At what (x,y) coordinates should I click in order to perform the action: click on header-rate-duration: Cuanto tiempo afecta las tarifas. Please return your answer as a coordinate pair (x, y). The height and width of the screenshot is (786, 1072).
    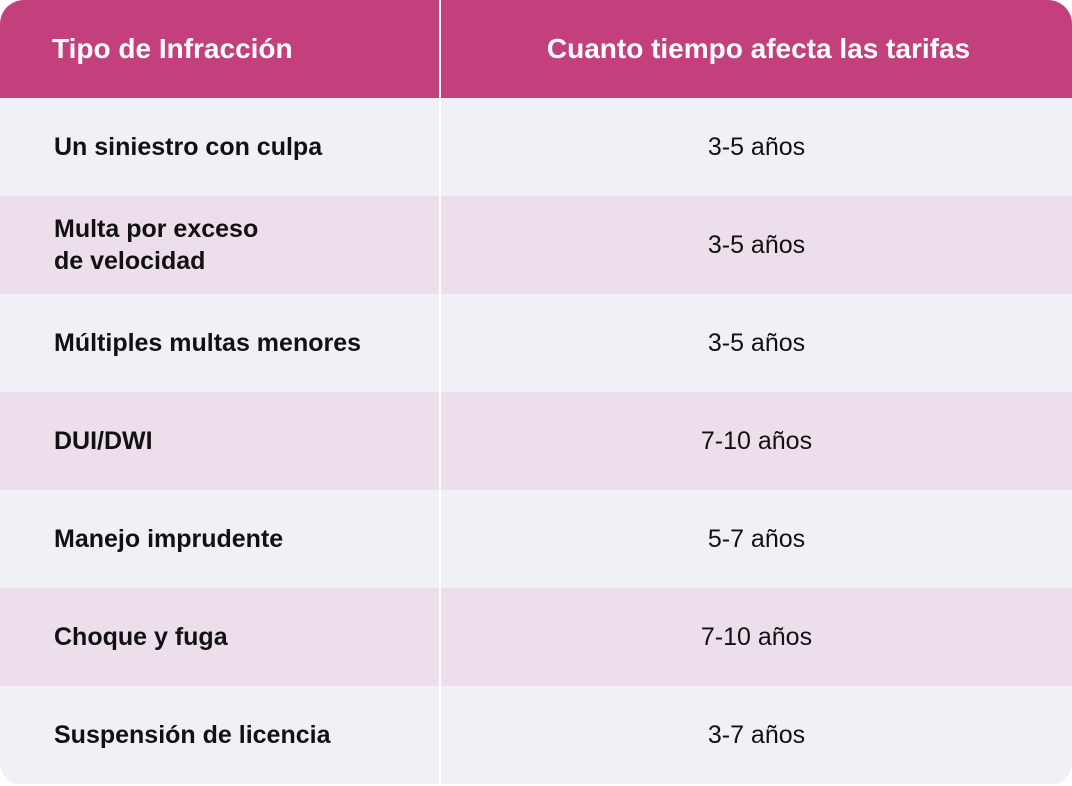
    Looking at the image, I should click on (758, 48).